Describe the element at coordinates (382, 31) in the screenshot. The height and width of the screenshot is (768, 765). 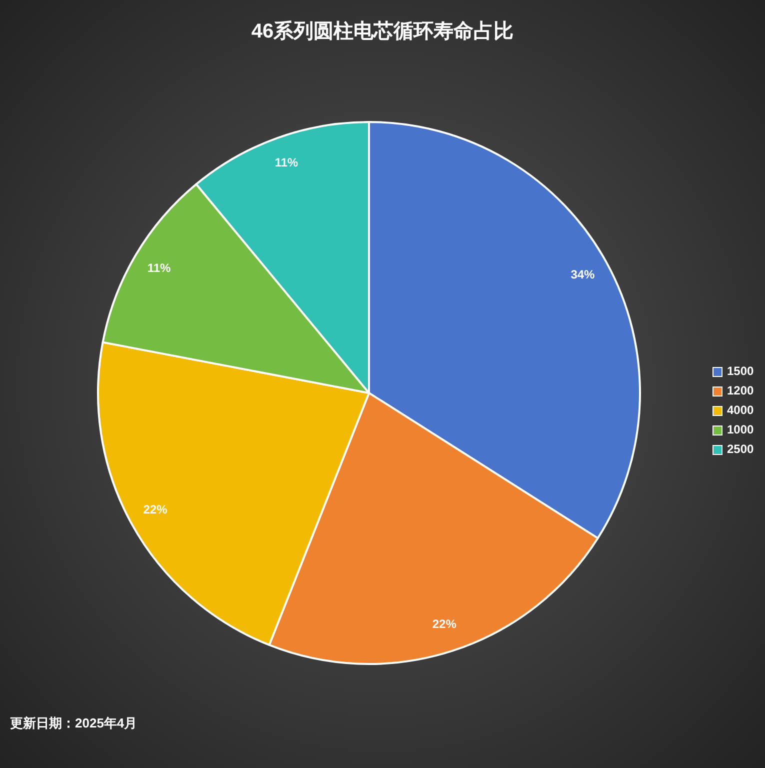
I see `title: 46系列圆柱电芯循环寿命占比` at that location.